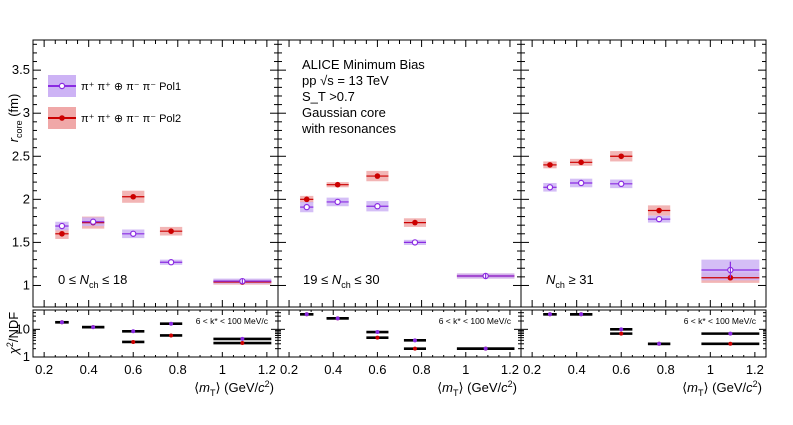 The width and height of the screenshot is (793, 425). What do you see at coordinates (114, 102) in the screenshot?
I see `legend: π⁺ π⁺ ⊕ π⁻ π⁻ Pol1 π⁺ π⁺ ⊕ π⁻ π⁻ Pol2` at bounding box center [114, 102].